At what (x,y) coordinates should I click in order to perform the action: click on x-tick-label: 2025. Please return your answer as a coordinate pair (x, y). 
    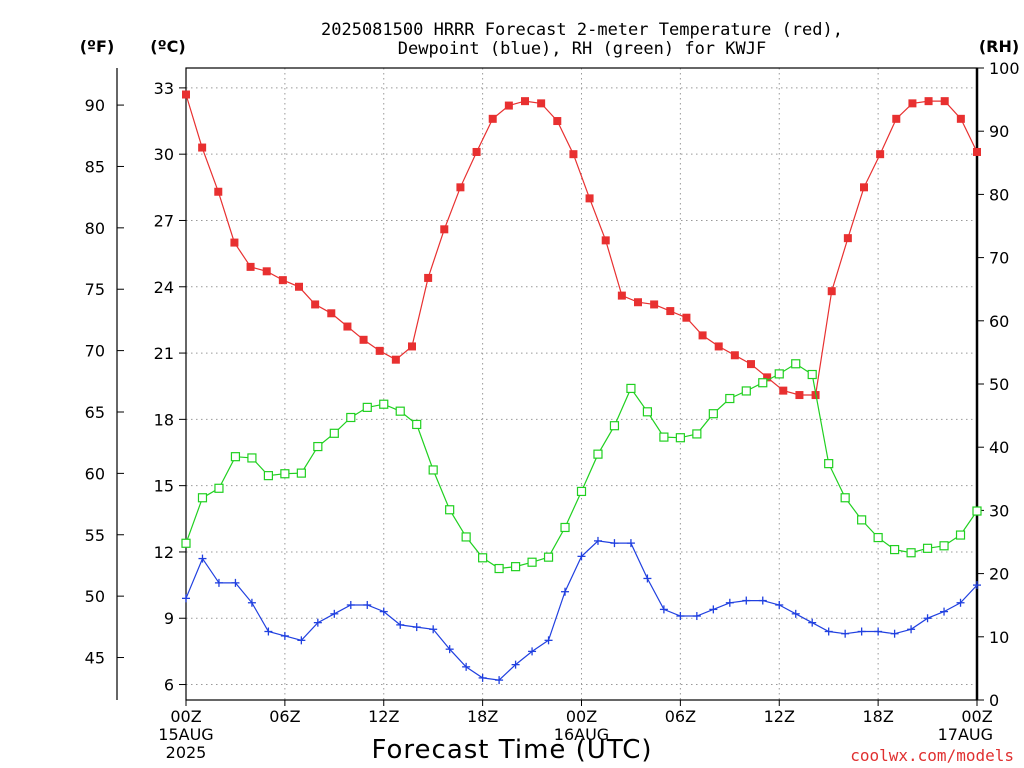
    Looking at the image, I should click on (186, 752).